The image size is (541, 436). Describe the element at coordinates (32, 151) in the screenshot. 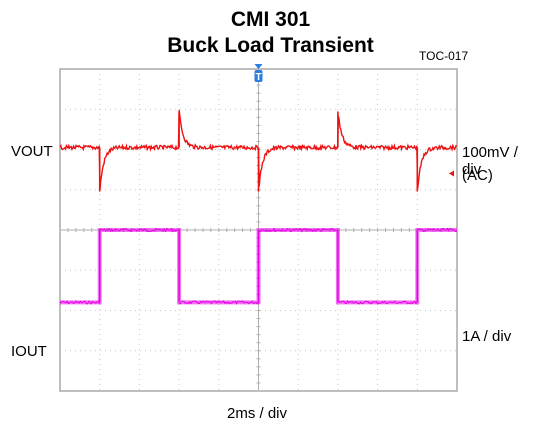

I see `vout-label: VOUT` at that location.